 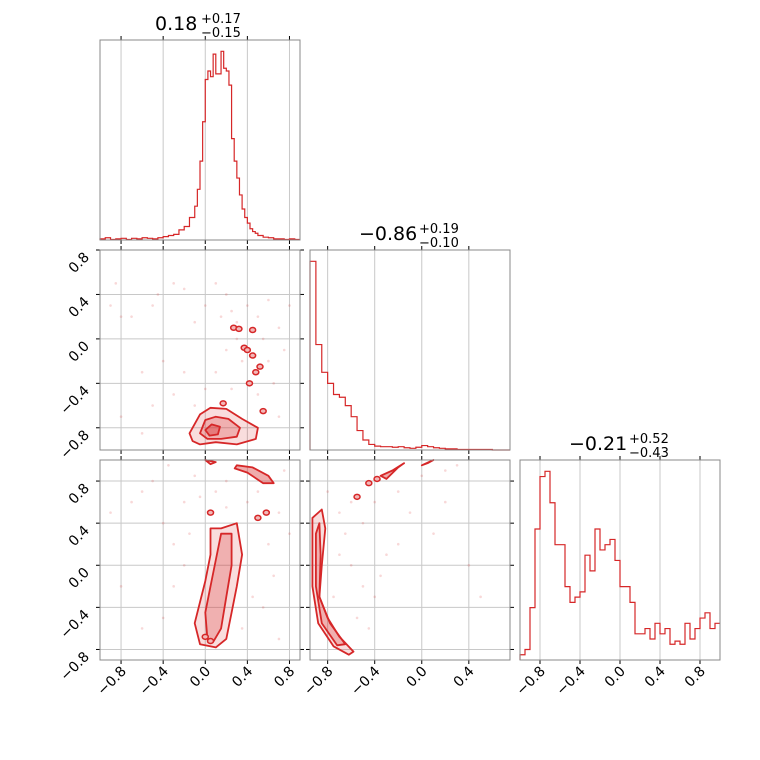 I want to click on panel-scatter-param2-param3: −0.8 −0.4 0.0 0.4, so click(x=407, y=577).